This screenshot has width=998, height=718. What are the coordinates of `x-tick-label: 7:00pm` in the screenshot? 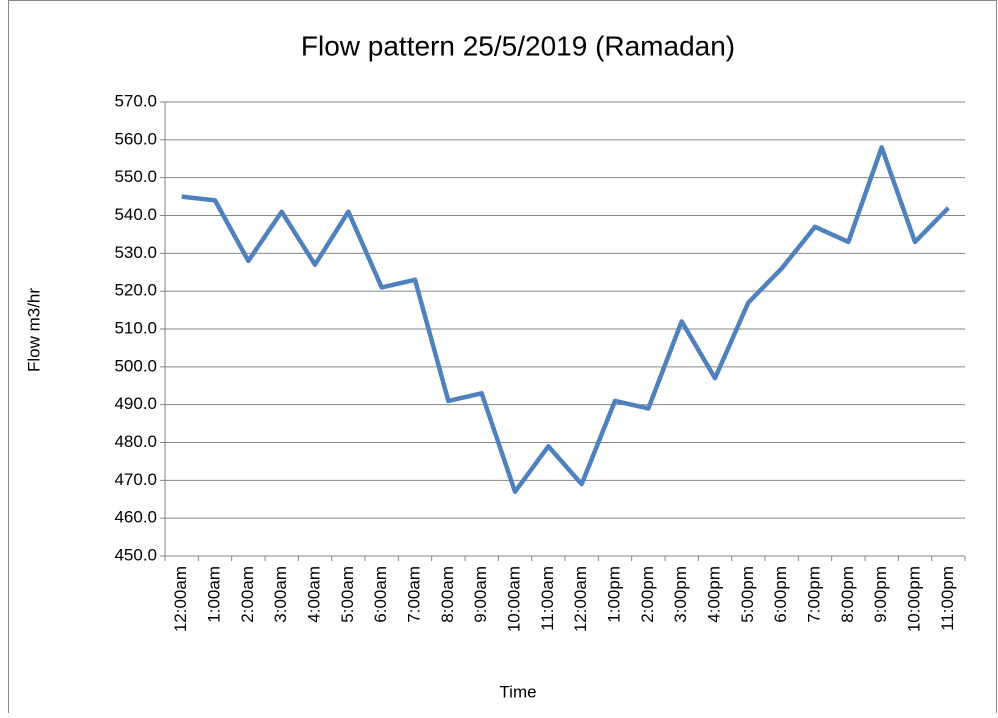 It's located at (813, 594).